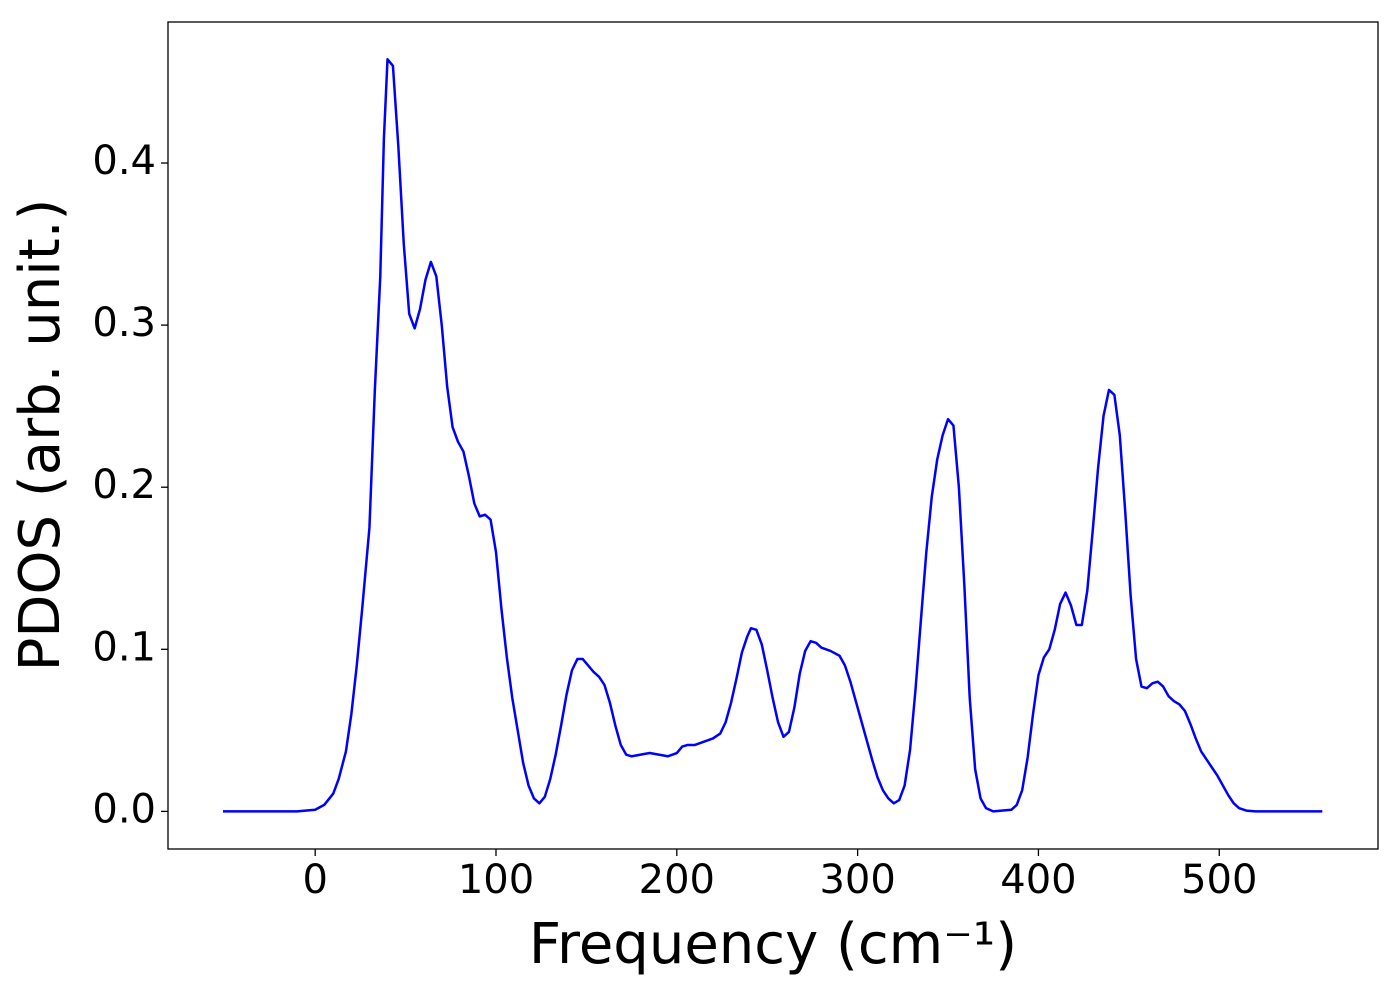 The width and height of the screenshot is (1400, 1000). What do you see at coordinates (124, 647) in the screenshot?
I see `y-tick-label: 0.1` at bounding box center [124, 647].